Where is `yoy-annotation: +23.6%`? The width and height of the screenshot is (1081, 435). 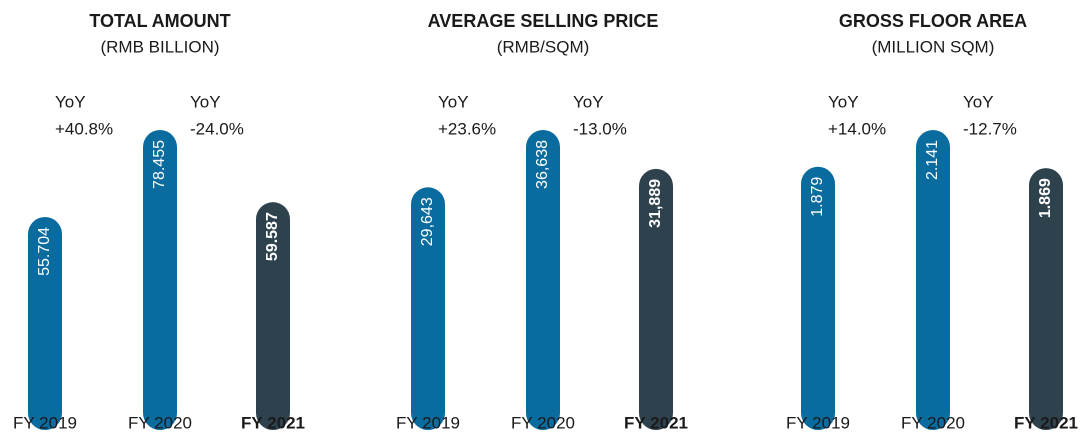 yoy-annotation: +23.6% is located at coordinates (467, 128).